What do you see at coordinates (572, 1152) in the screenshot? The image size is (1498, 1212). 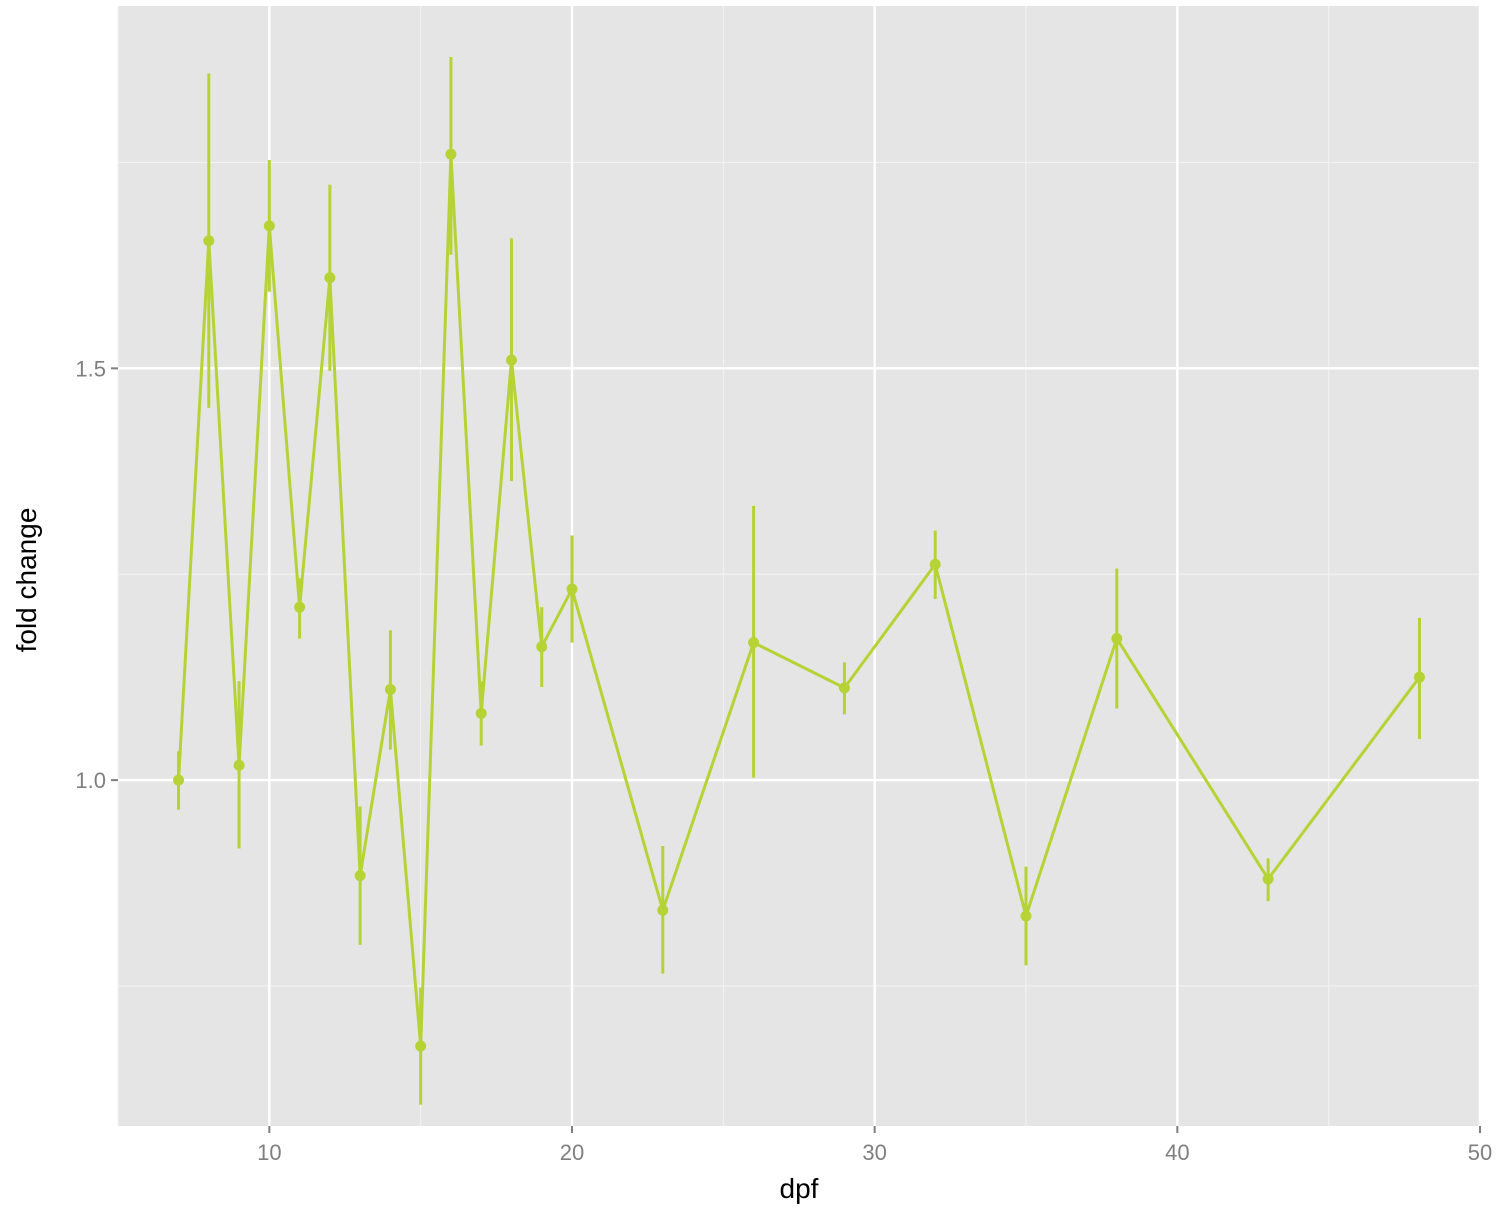 I see `x-tick-label: 20` at bounding box center [572, 1152].